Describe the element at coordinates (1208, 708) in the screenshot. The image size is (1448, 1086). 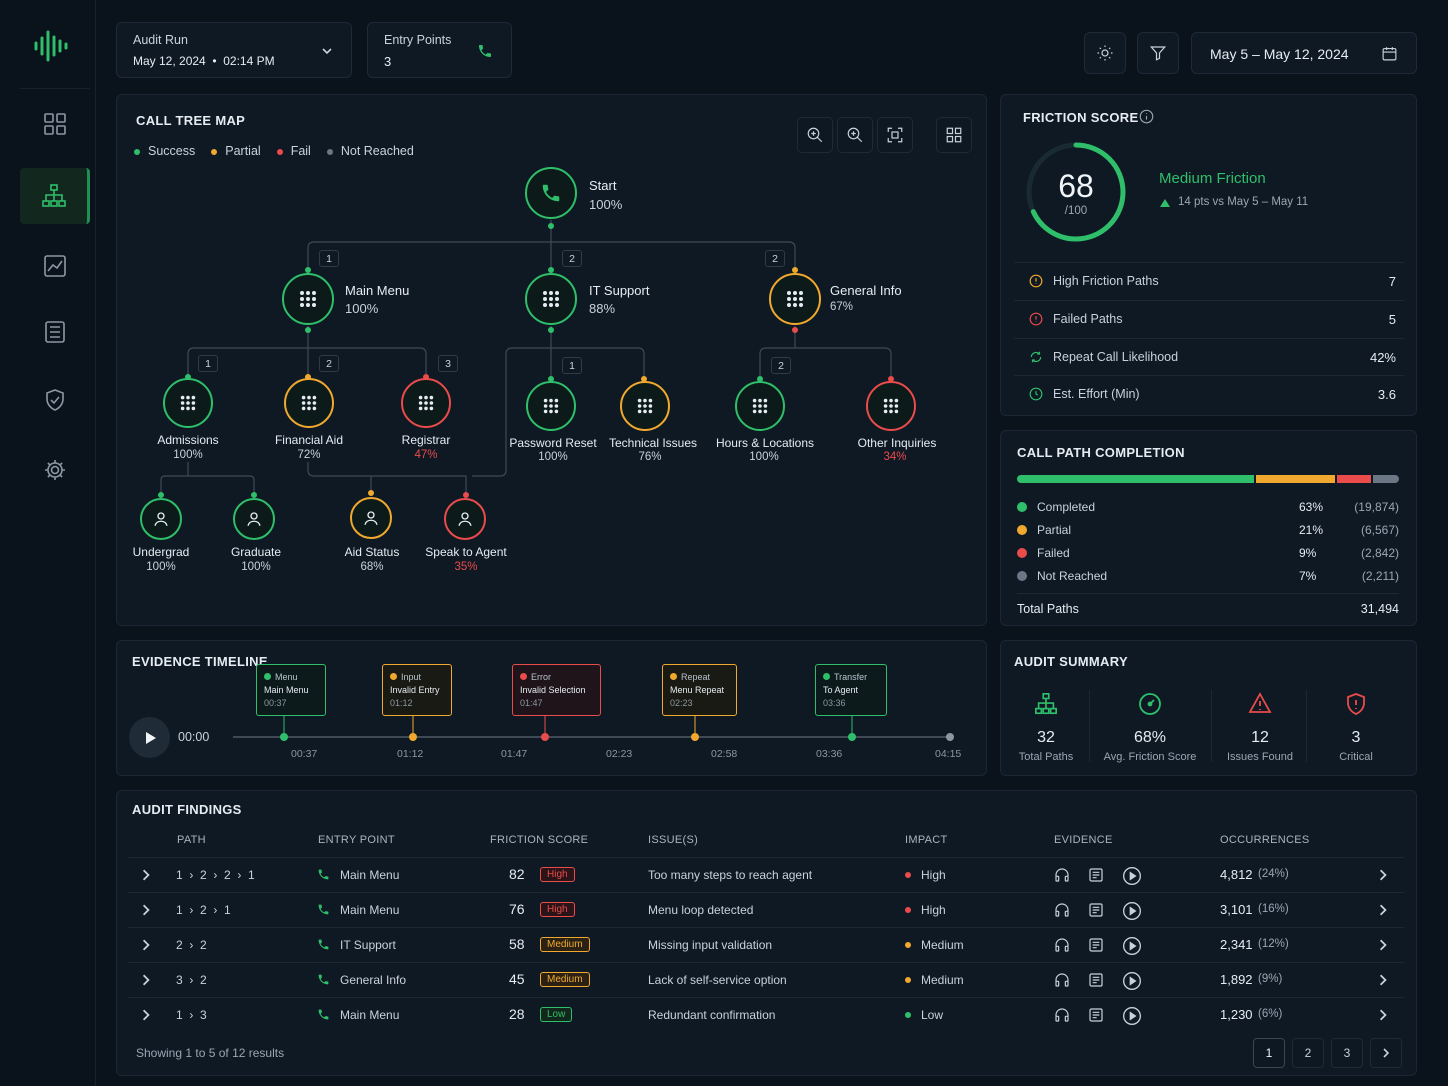
I see `summary-panel` at that location.